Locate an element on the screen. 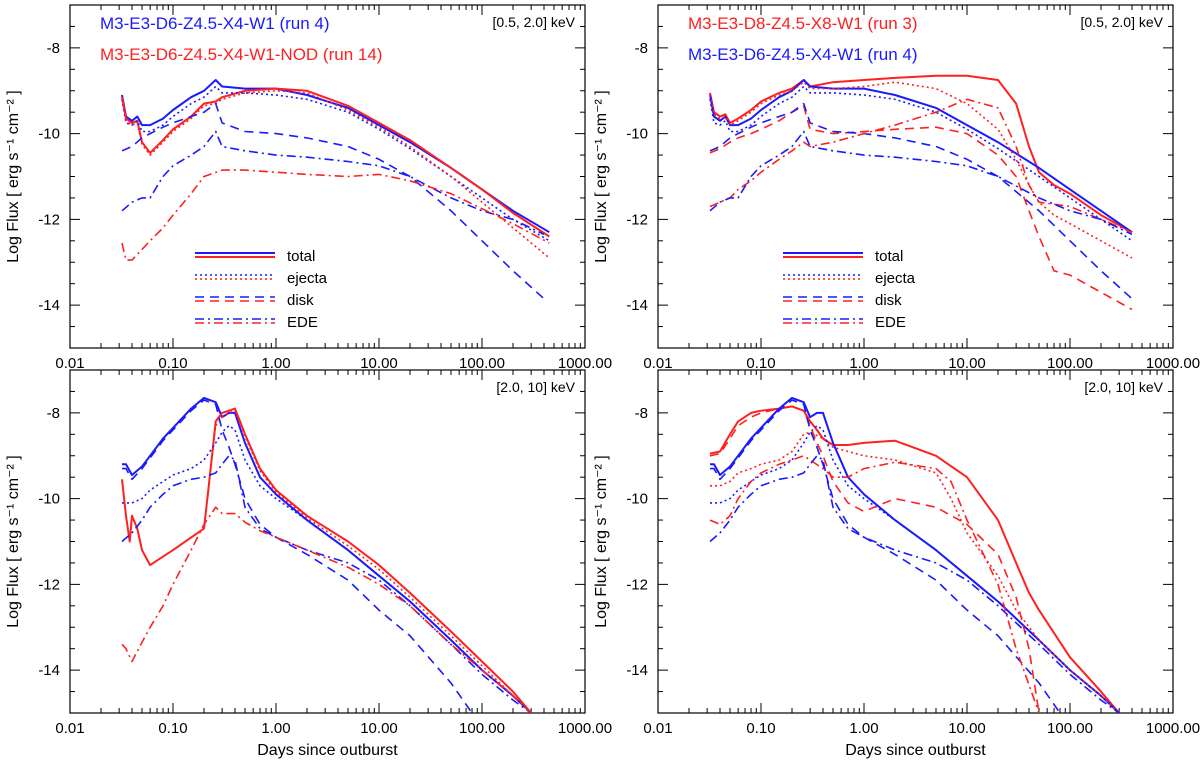  model-label: M3-E3-D6-Z4.5-X4-W1-NOD (run 14) is located at coordinates (241, 54).